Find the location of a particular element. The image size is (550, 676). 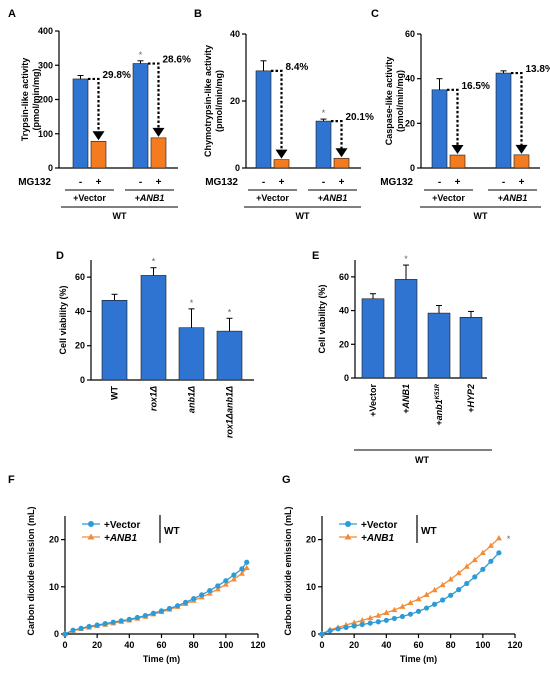

series-line is located at coordinates (156, 601).